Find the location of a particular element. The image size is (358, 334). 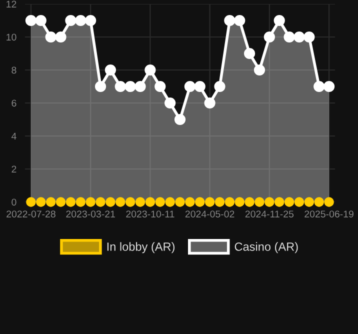

x-tick-label: 2023-10-11 is located at coordinates (150, 214).